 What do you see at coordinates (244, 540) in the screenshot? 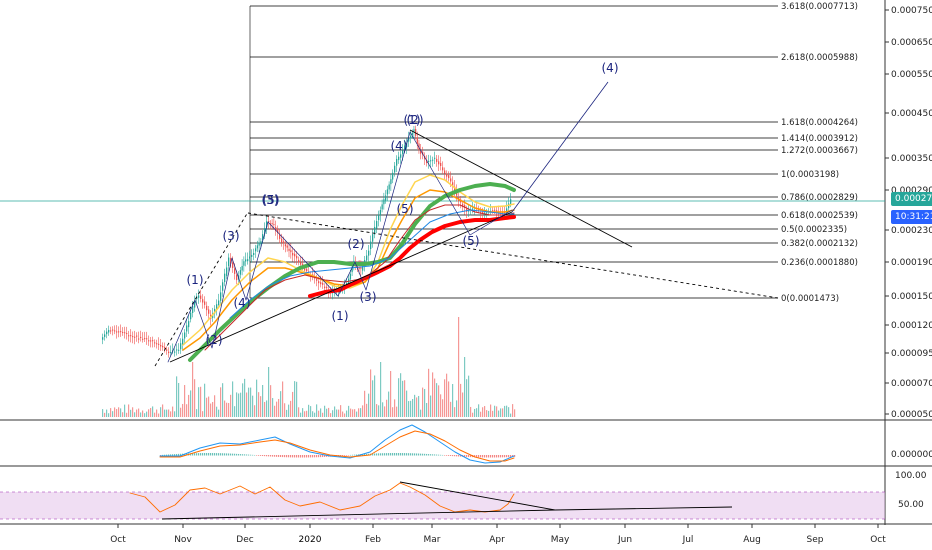
I see `time-axis-label: Dec` at bounding box center [244, 540].